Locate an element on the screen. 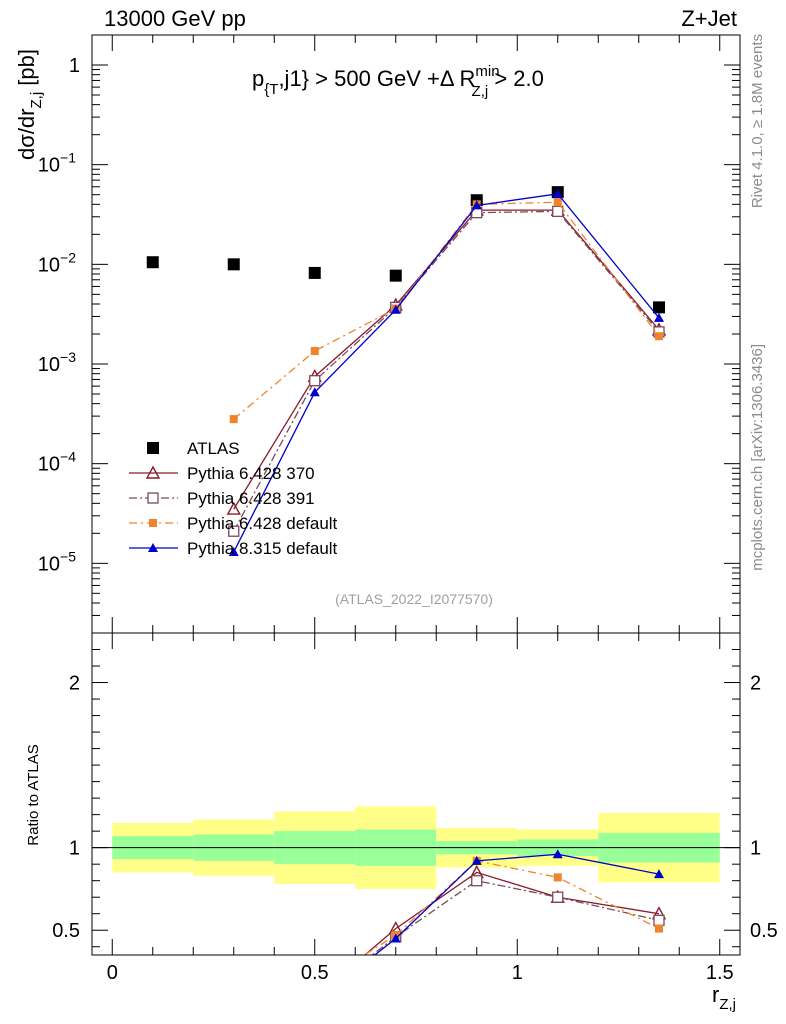  ratio-y-tick-label-right: 2 is located at coordinates (755, 684).